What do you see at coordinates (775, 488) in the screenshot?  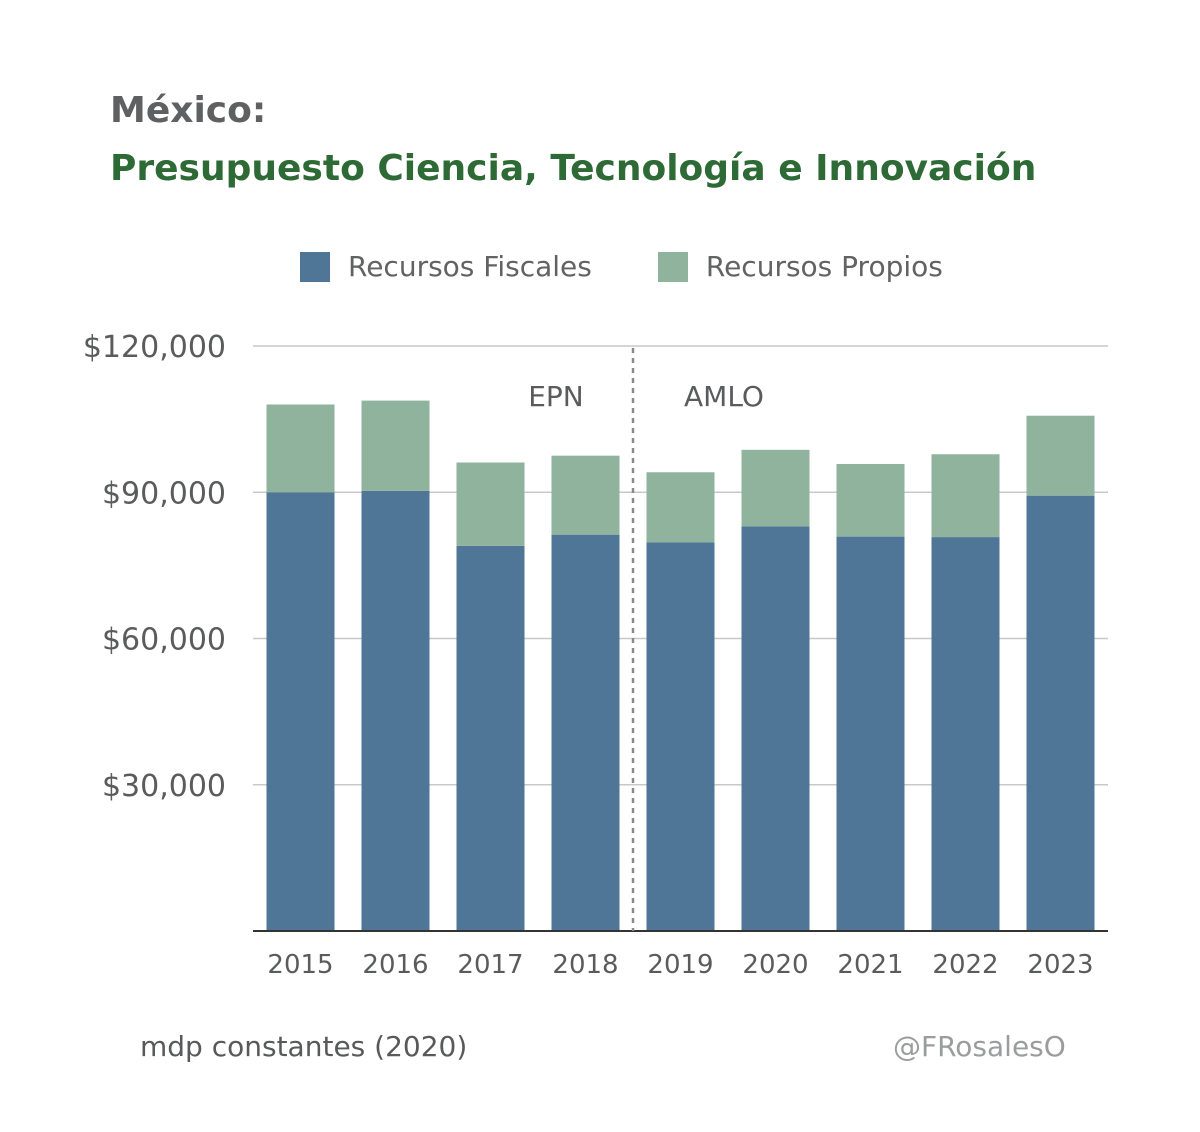 I see `bar-recursos-propios-2020` at bounding box center [775, 488].